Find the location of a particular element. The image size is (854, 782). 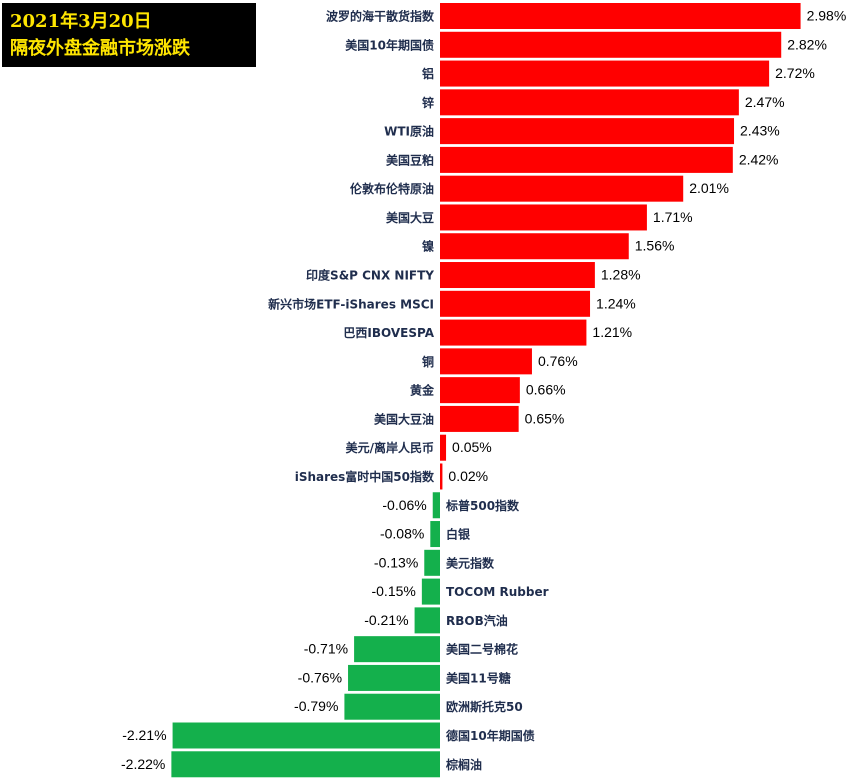

category-label: 德国10年期国债 is located at coordinates (490, 735).